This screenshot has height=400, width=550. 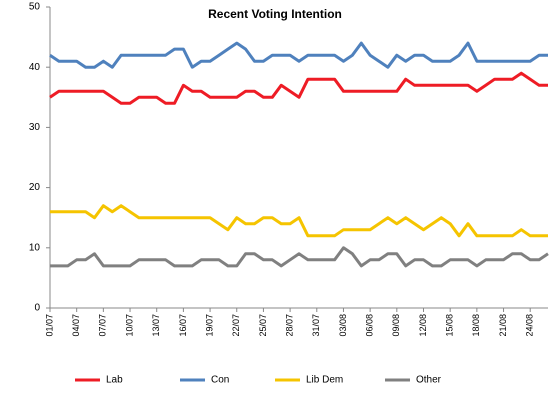 I want to click on legend-label: Other, so click(x=429, y=380).